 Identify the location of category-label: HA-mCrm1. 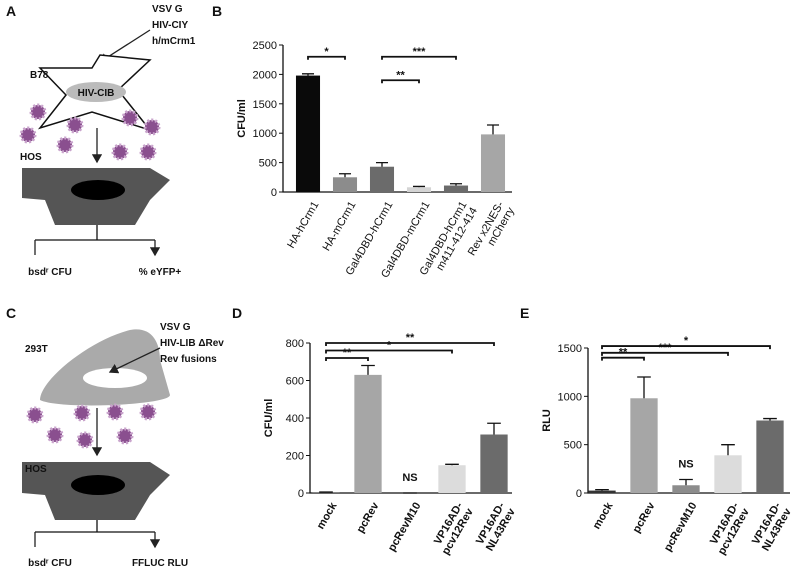
(340, 227).